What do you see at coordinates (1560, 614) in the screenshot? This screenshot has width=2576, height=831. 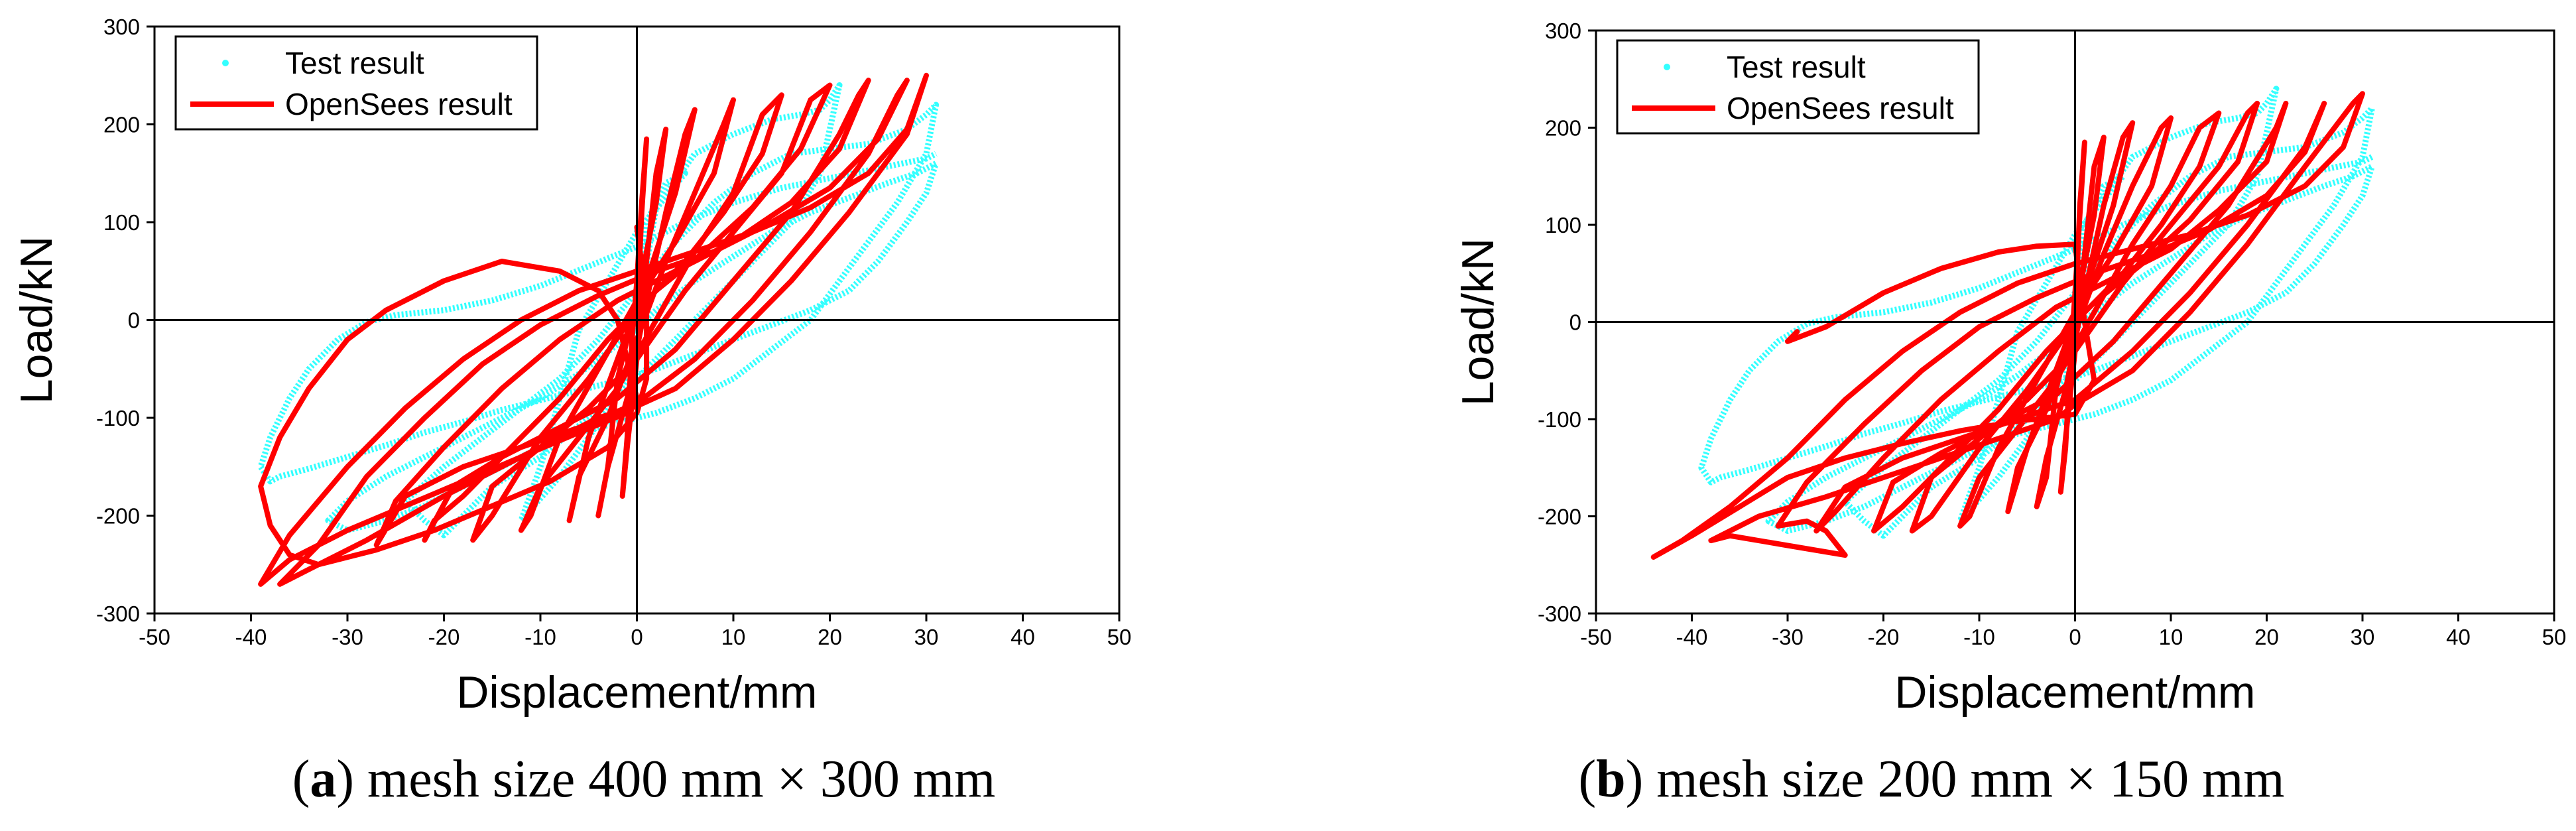 I see `y-tick-label-b: -300` at bounding box center [1560, 614].